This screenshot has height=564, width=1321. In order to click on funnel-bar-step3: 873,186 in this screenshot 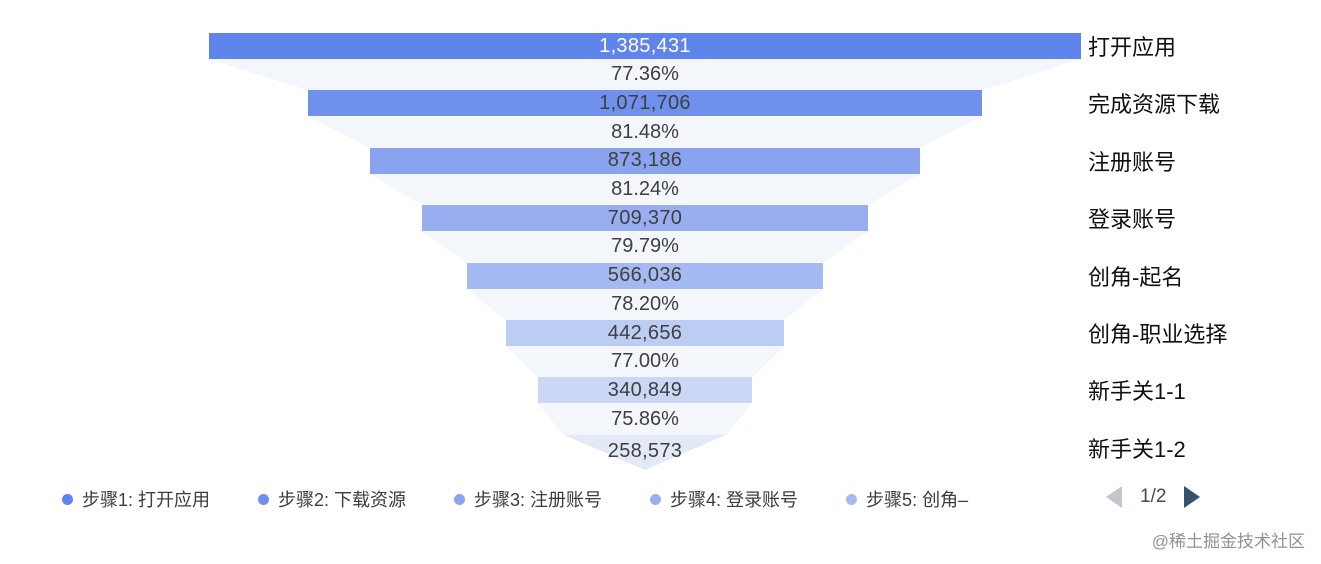, I will do `click(645, 160)`.